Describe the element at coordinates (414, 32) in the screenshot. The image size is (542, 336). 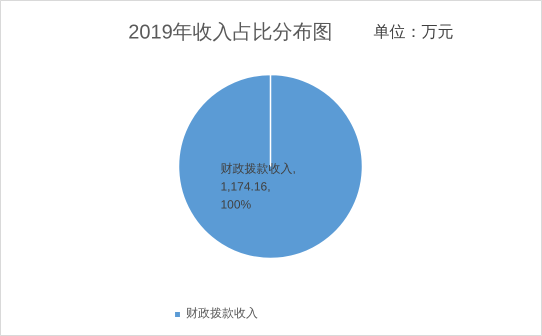
I see `text: 单位：万元` at that location.